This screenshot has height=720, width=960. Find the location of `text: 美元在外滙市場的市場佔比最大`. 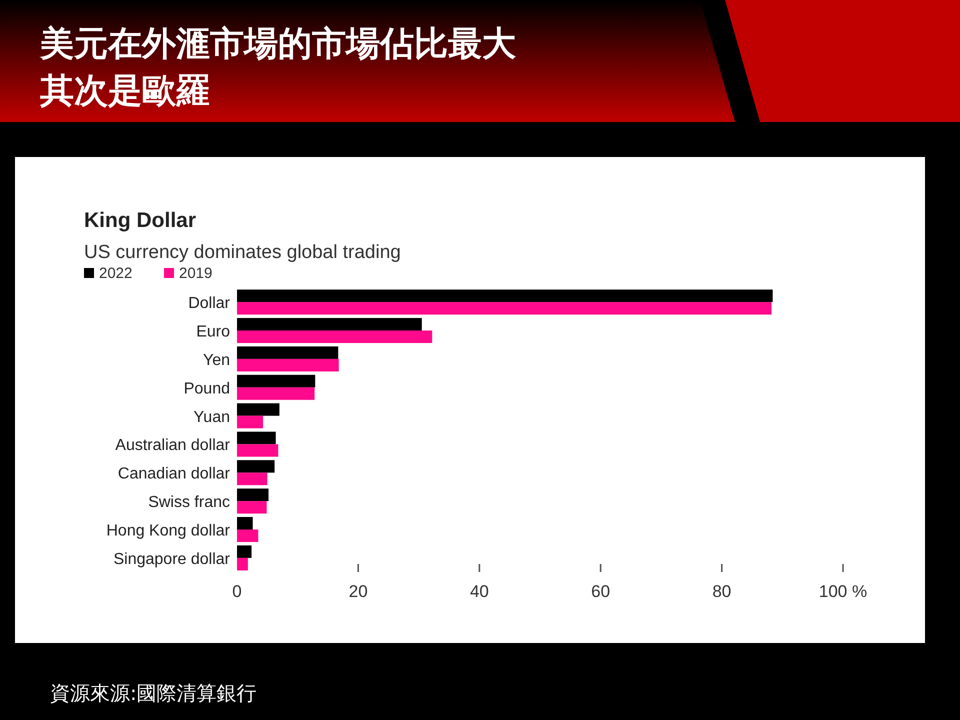

text: 美元在外滙市場的市場佔比最大 is located at coordinates (277, 44).